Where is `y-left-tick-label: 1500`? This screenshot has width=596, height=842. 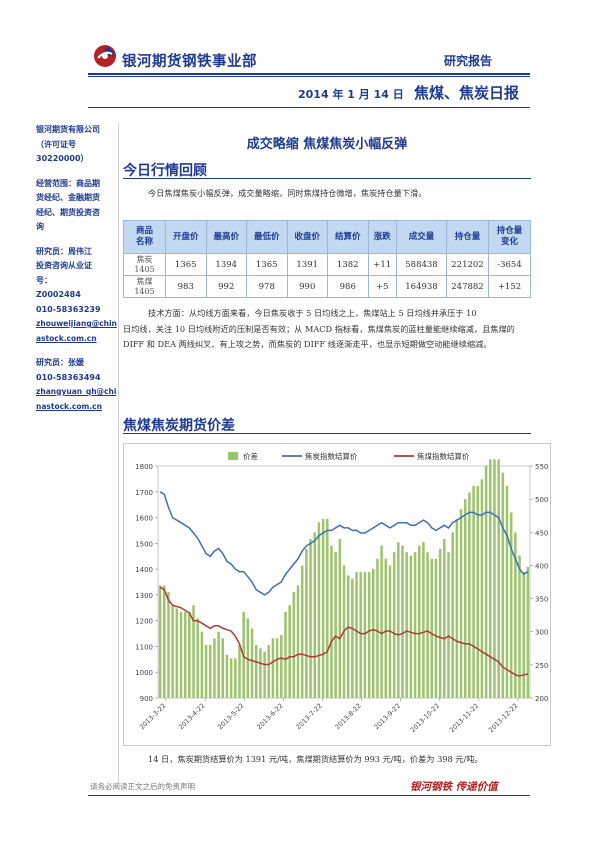 y-left-tick-label: 1500 is located at coordinates (144, 544).